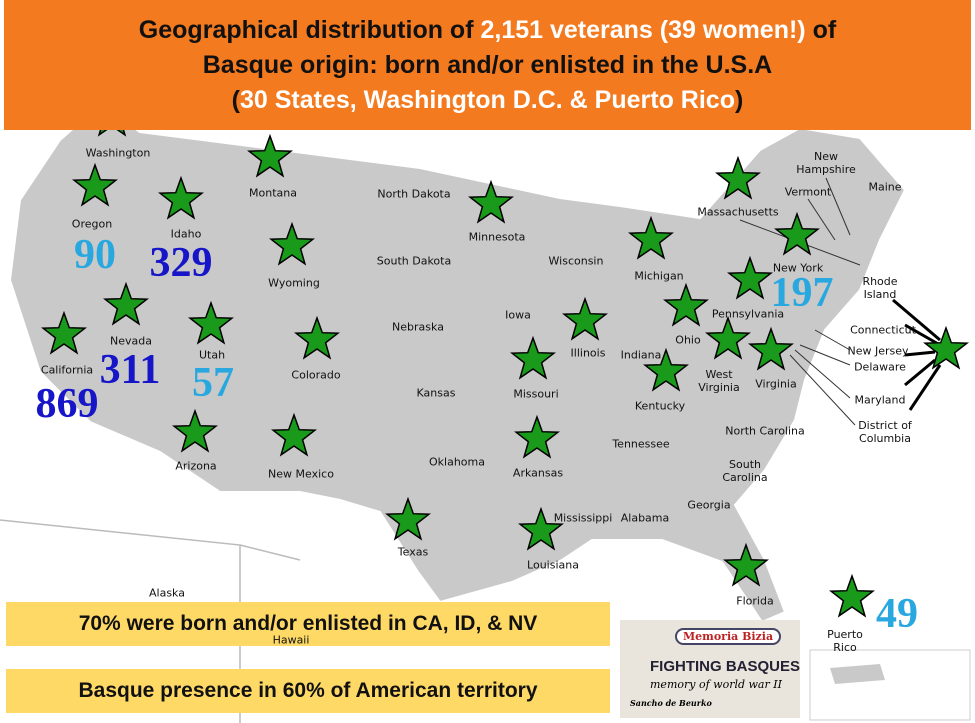  Describe the element at coordinates (553, 565) in the screenshot. I see `state-label: Louisiana` at that location.